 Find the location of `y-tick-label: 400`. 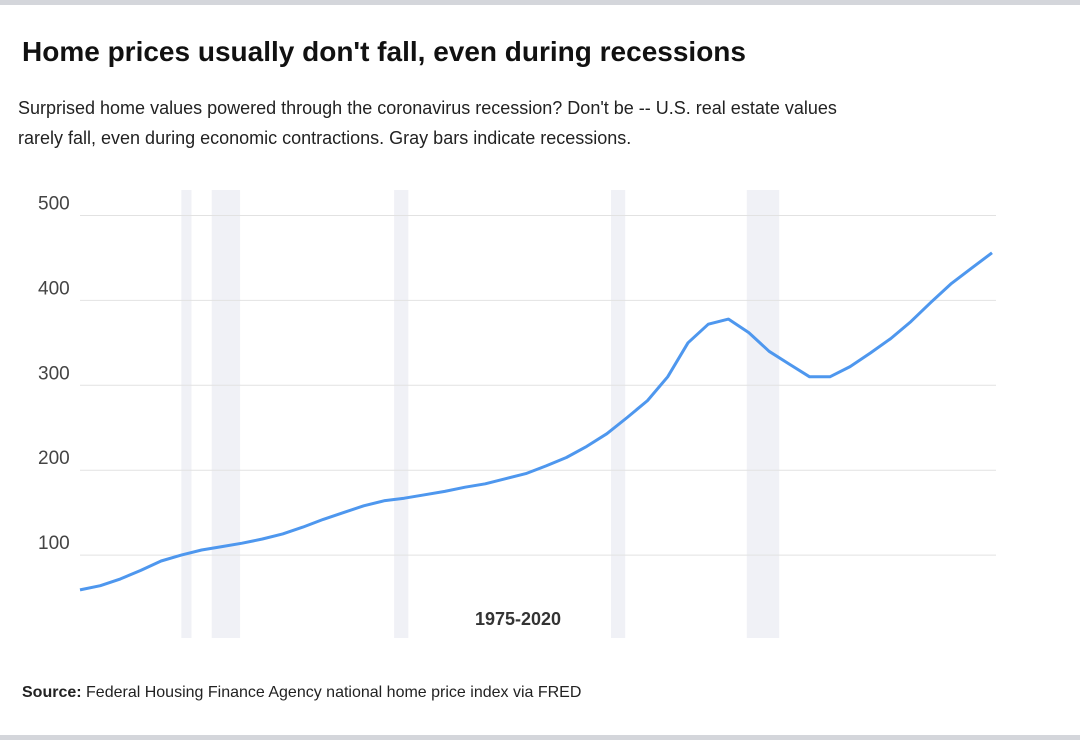

y-tick-label: 400 is located at coordinates (54, 288).